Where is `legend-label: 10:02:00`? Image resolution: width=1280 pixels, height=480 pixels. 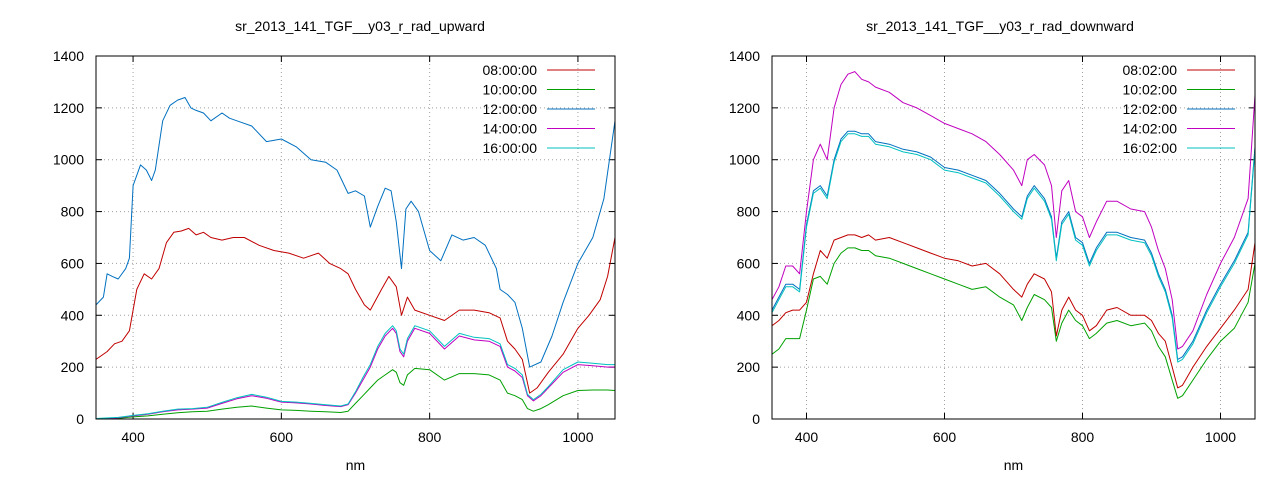
legend-label: 10:02:00 is located at coordinates (1150, 90).